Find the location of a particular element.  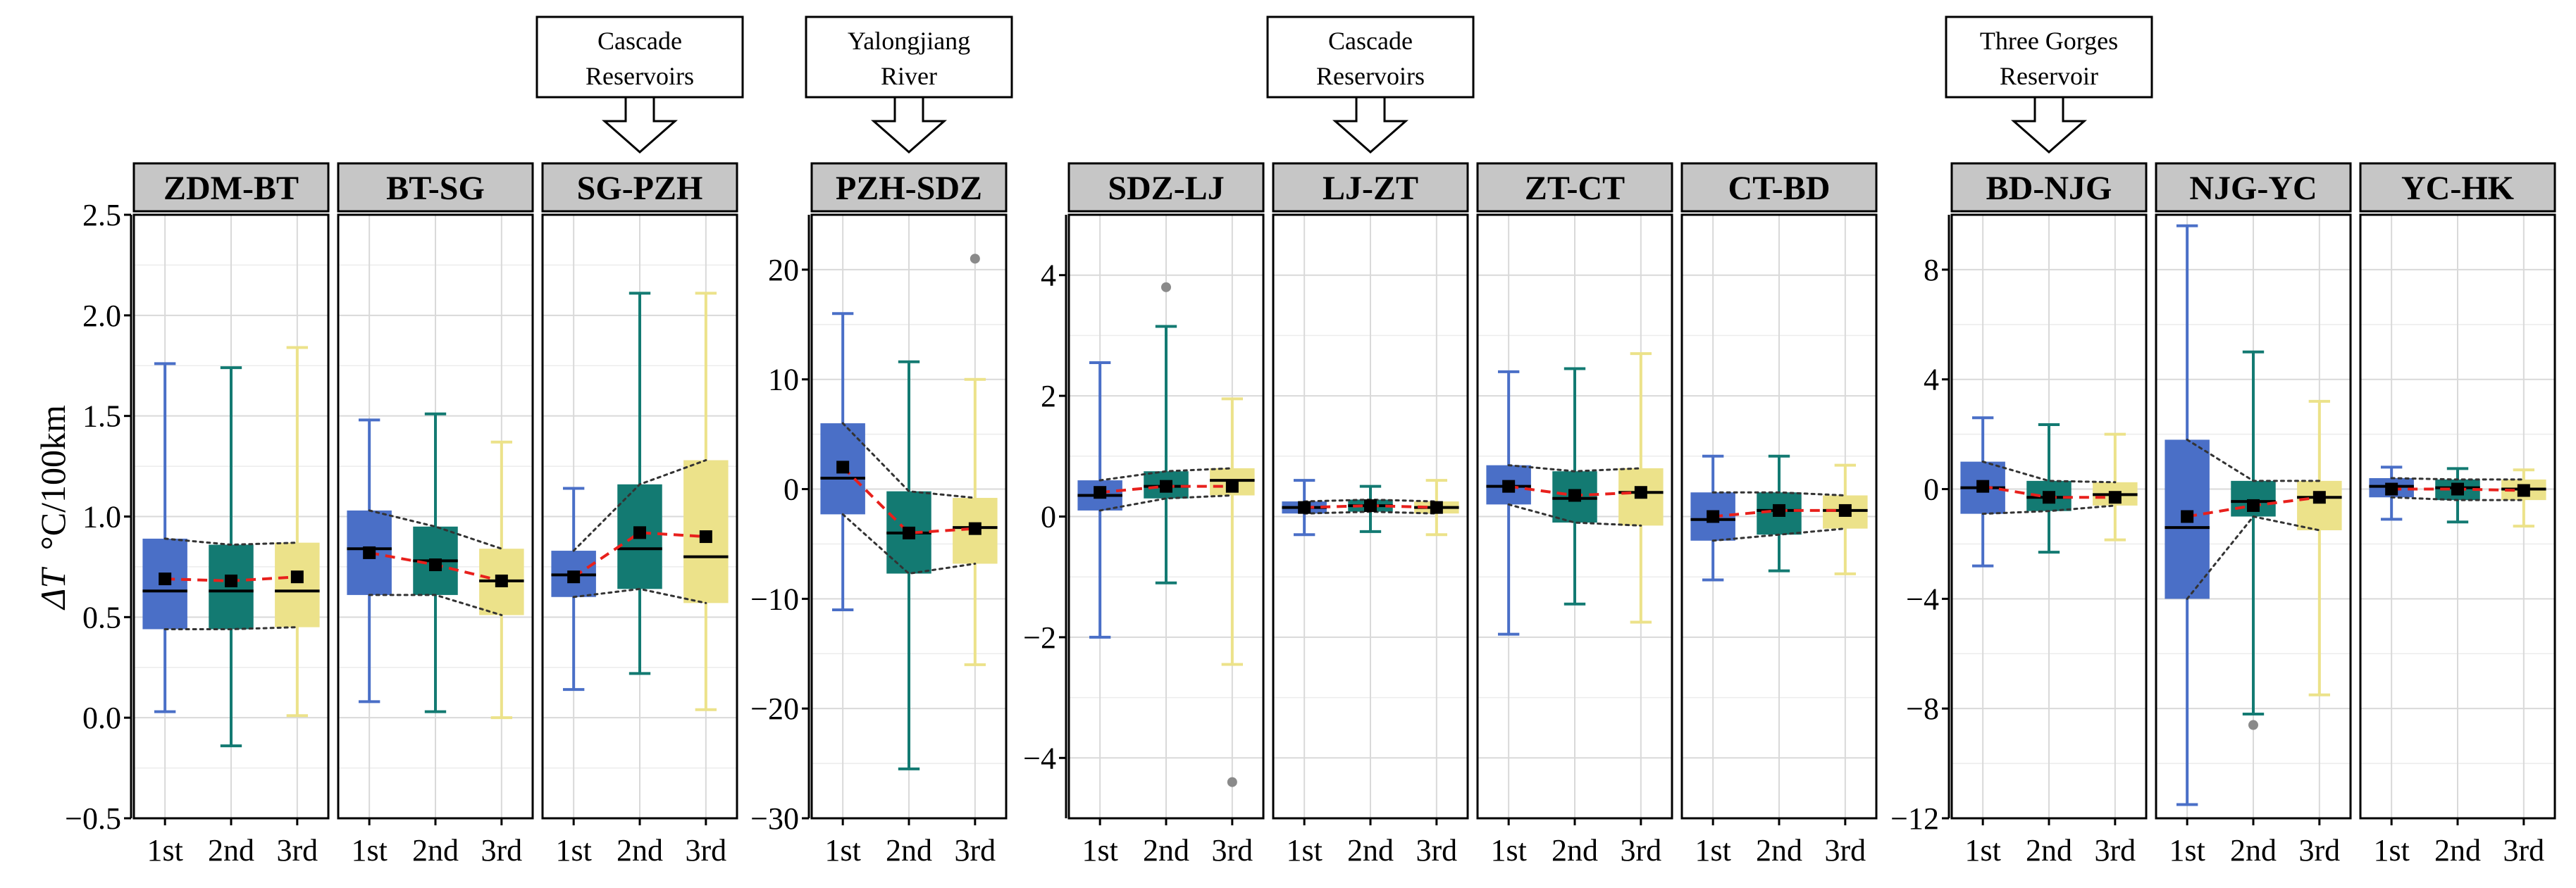

y-tick-label: 0.0 is located at coordinates (101, 718).